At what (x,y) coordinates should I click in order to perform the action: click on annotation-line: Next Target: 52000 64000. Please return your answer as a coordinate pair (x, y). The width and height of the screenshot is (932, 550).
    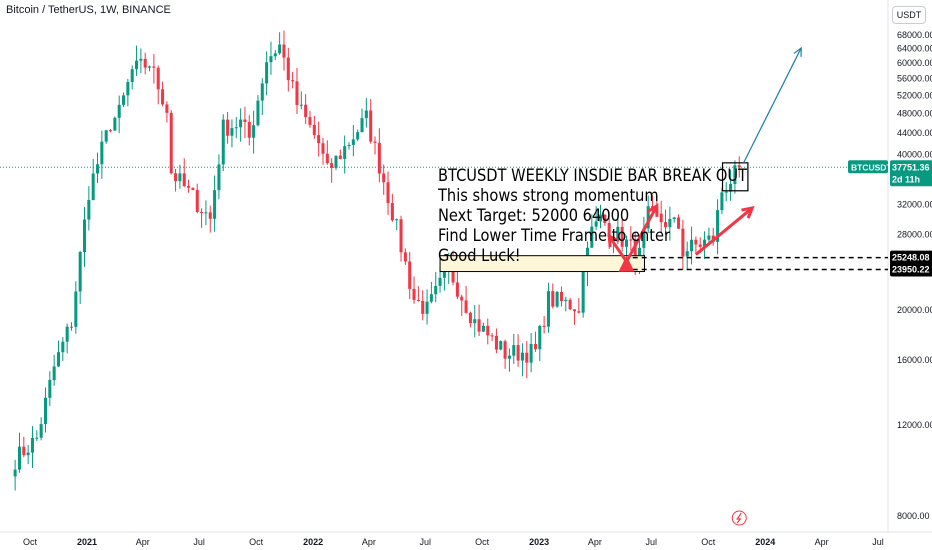
    Looking at the image, I should click on (534, 216).